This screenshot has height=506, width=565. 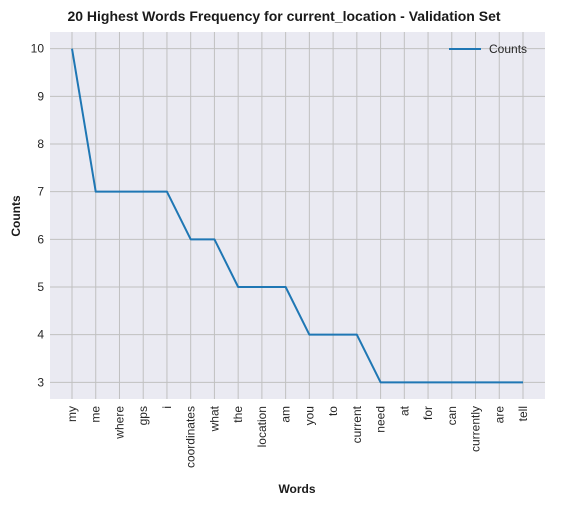 What do you see at coordinates (38, 216) in the screenshot?
I see `y-axis-ticks: 3 4 5 6 7 8 9 10` at bounding box center [38, 216].